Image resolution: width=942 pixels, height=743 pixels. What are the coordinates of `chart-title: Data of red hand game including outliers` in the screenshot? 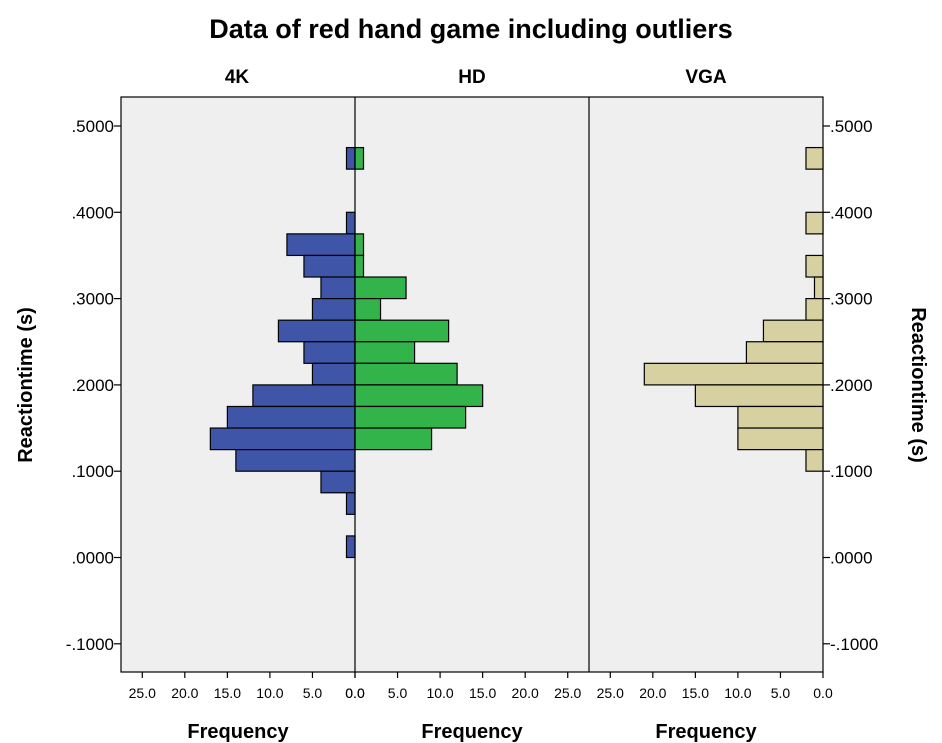 It's located at (471, 29).